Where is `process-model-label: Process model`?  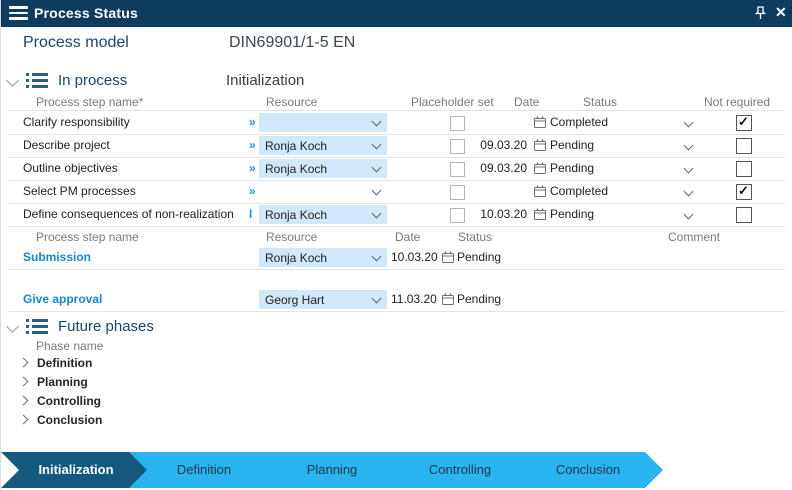 process-model-label: Process model is located at coordinates (76, 42).